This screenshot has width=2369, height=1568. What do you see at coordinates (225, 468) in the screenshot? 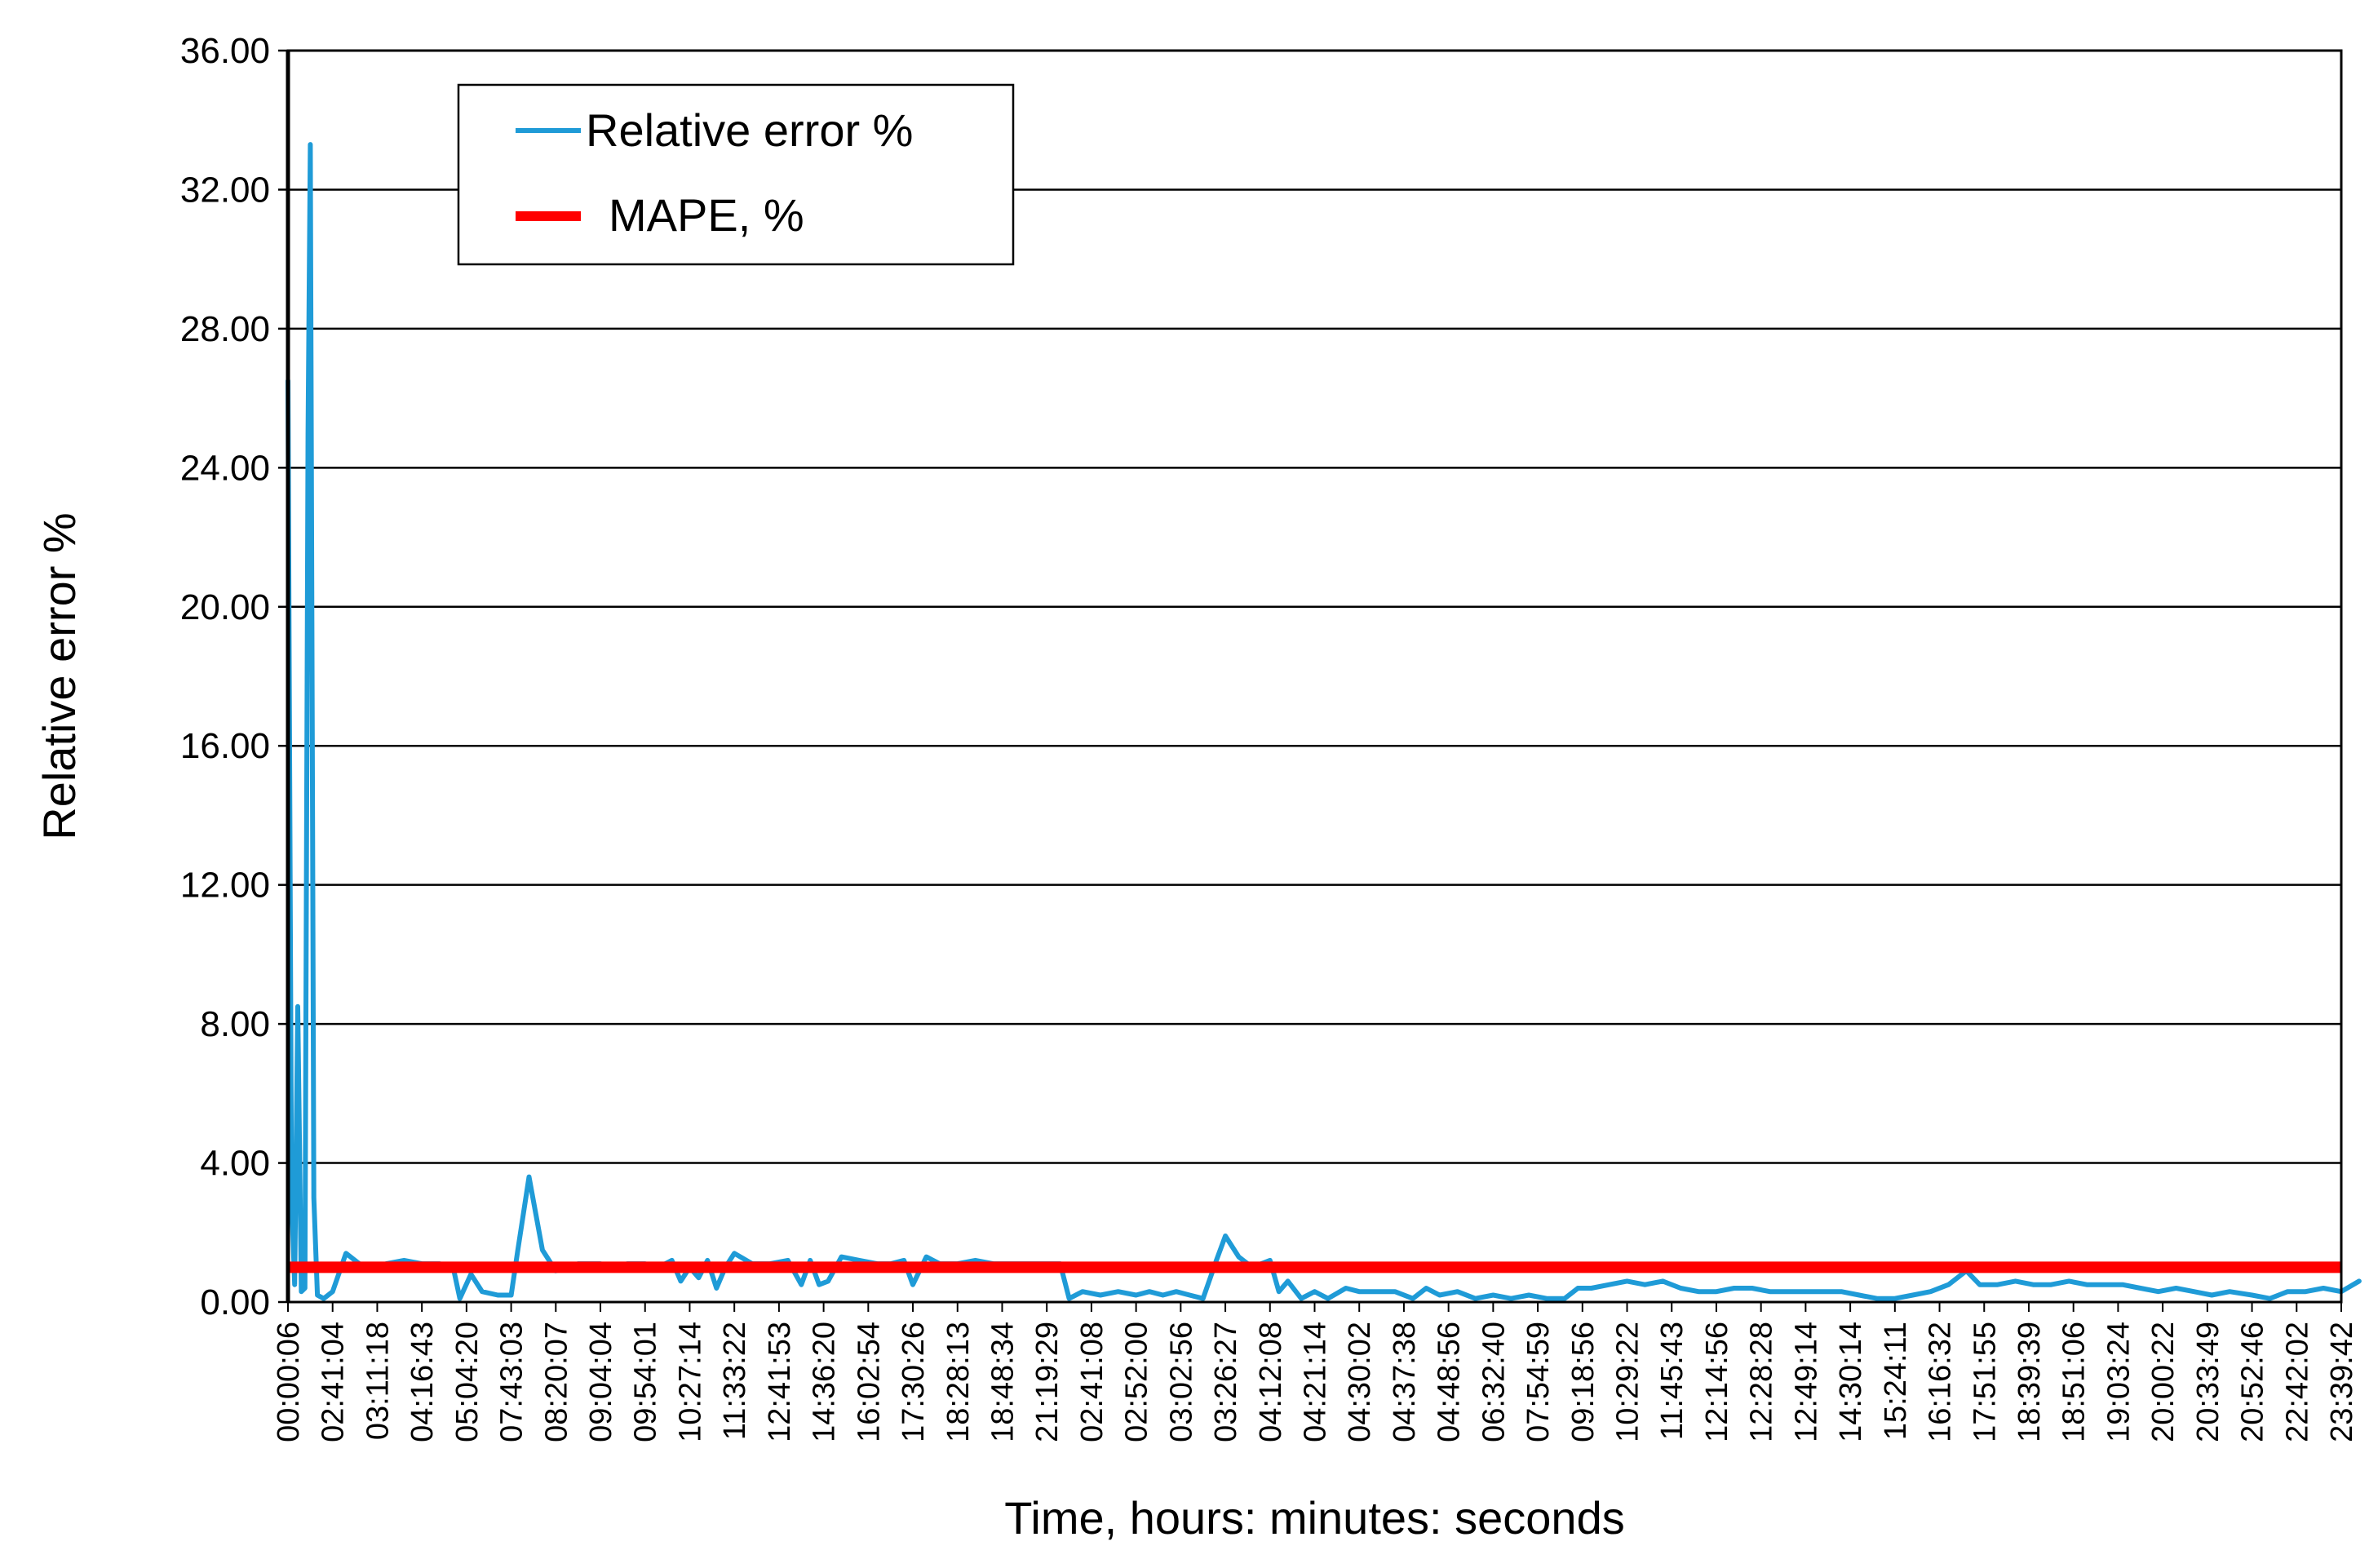
I see `y-tick-label: 24.00` at bounding box center [225, 468].